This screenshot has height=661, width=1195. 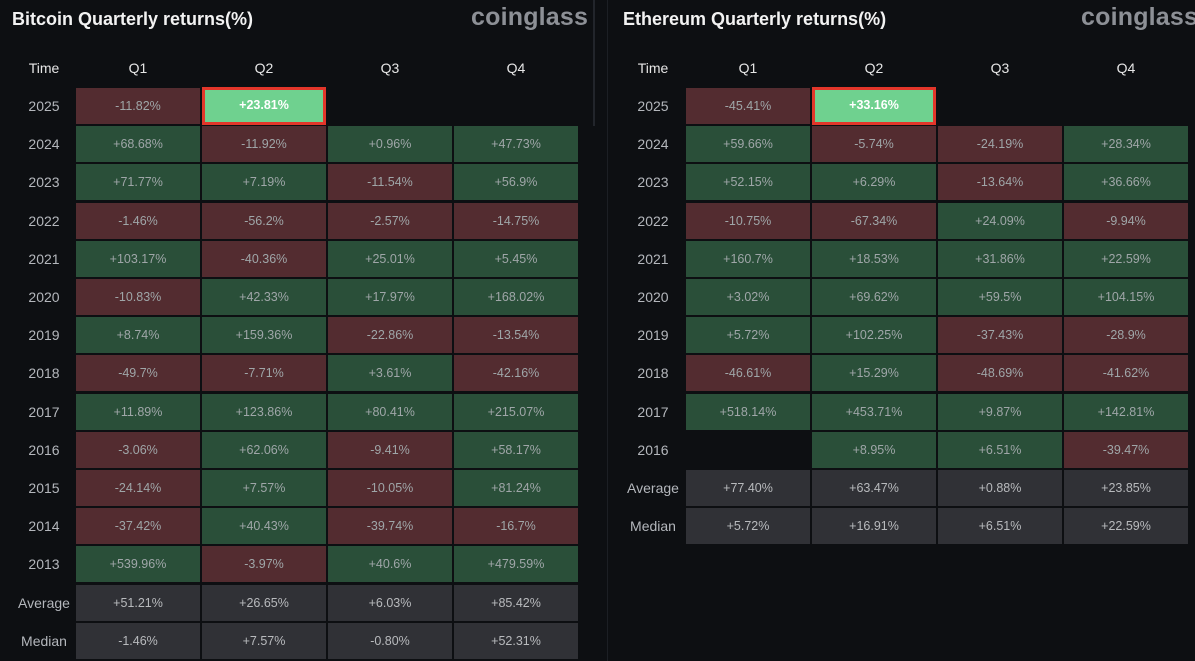 I want to click on return-cell: -40.36%, so click(x=264, y=259).